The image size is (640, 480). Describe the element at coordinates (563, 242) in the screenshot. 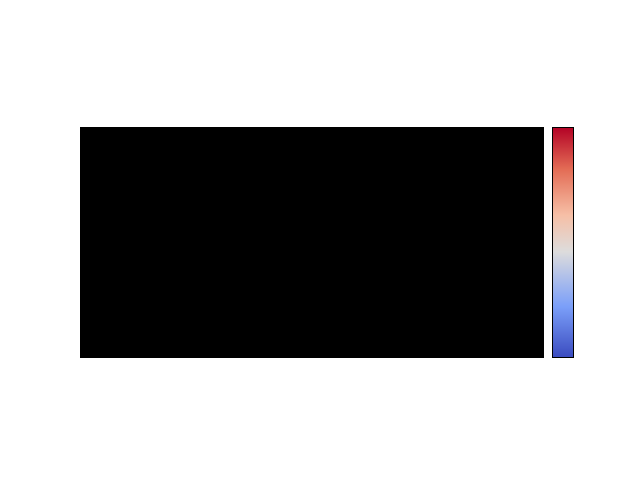

I see `colorbar` at that location.